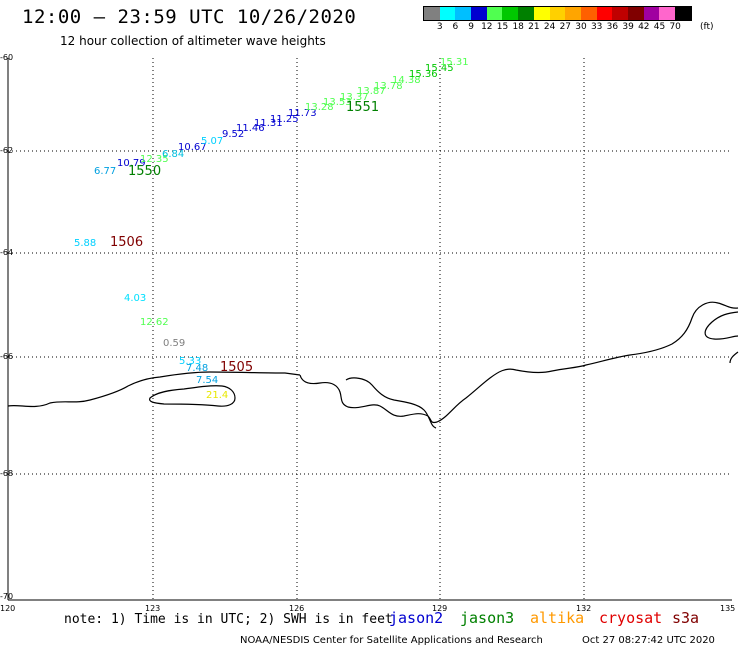  What do you see at coordinates (131, 163) in the screenshot?
I see `wave-height-label: 10.79` at bounding box center [131, 163].